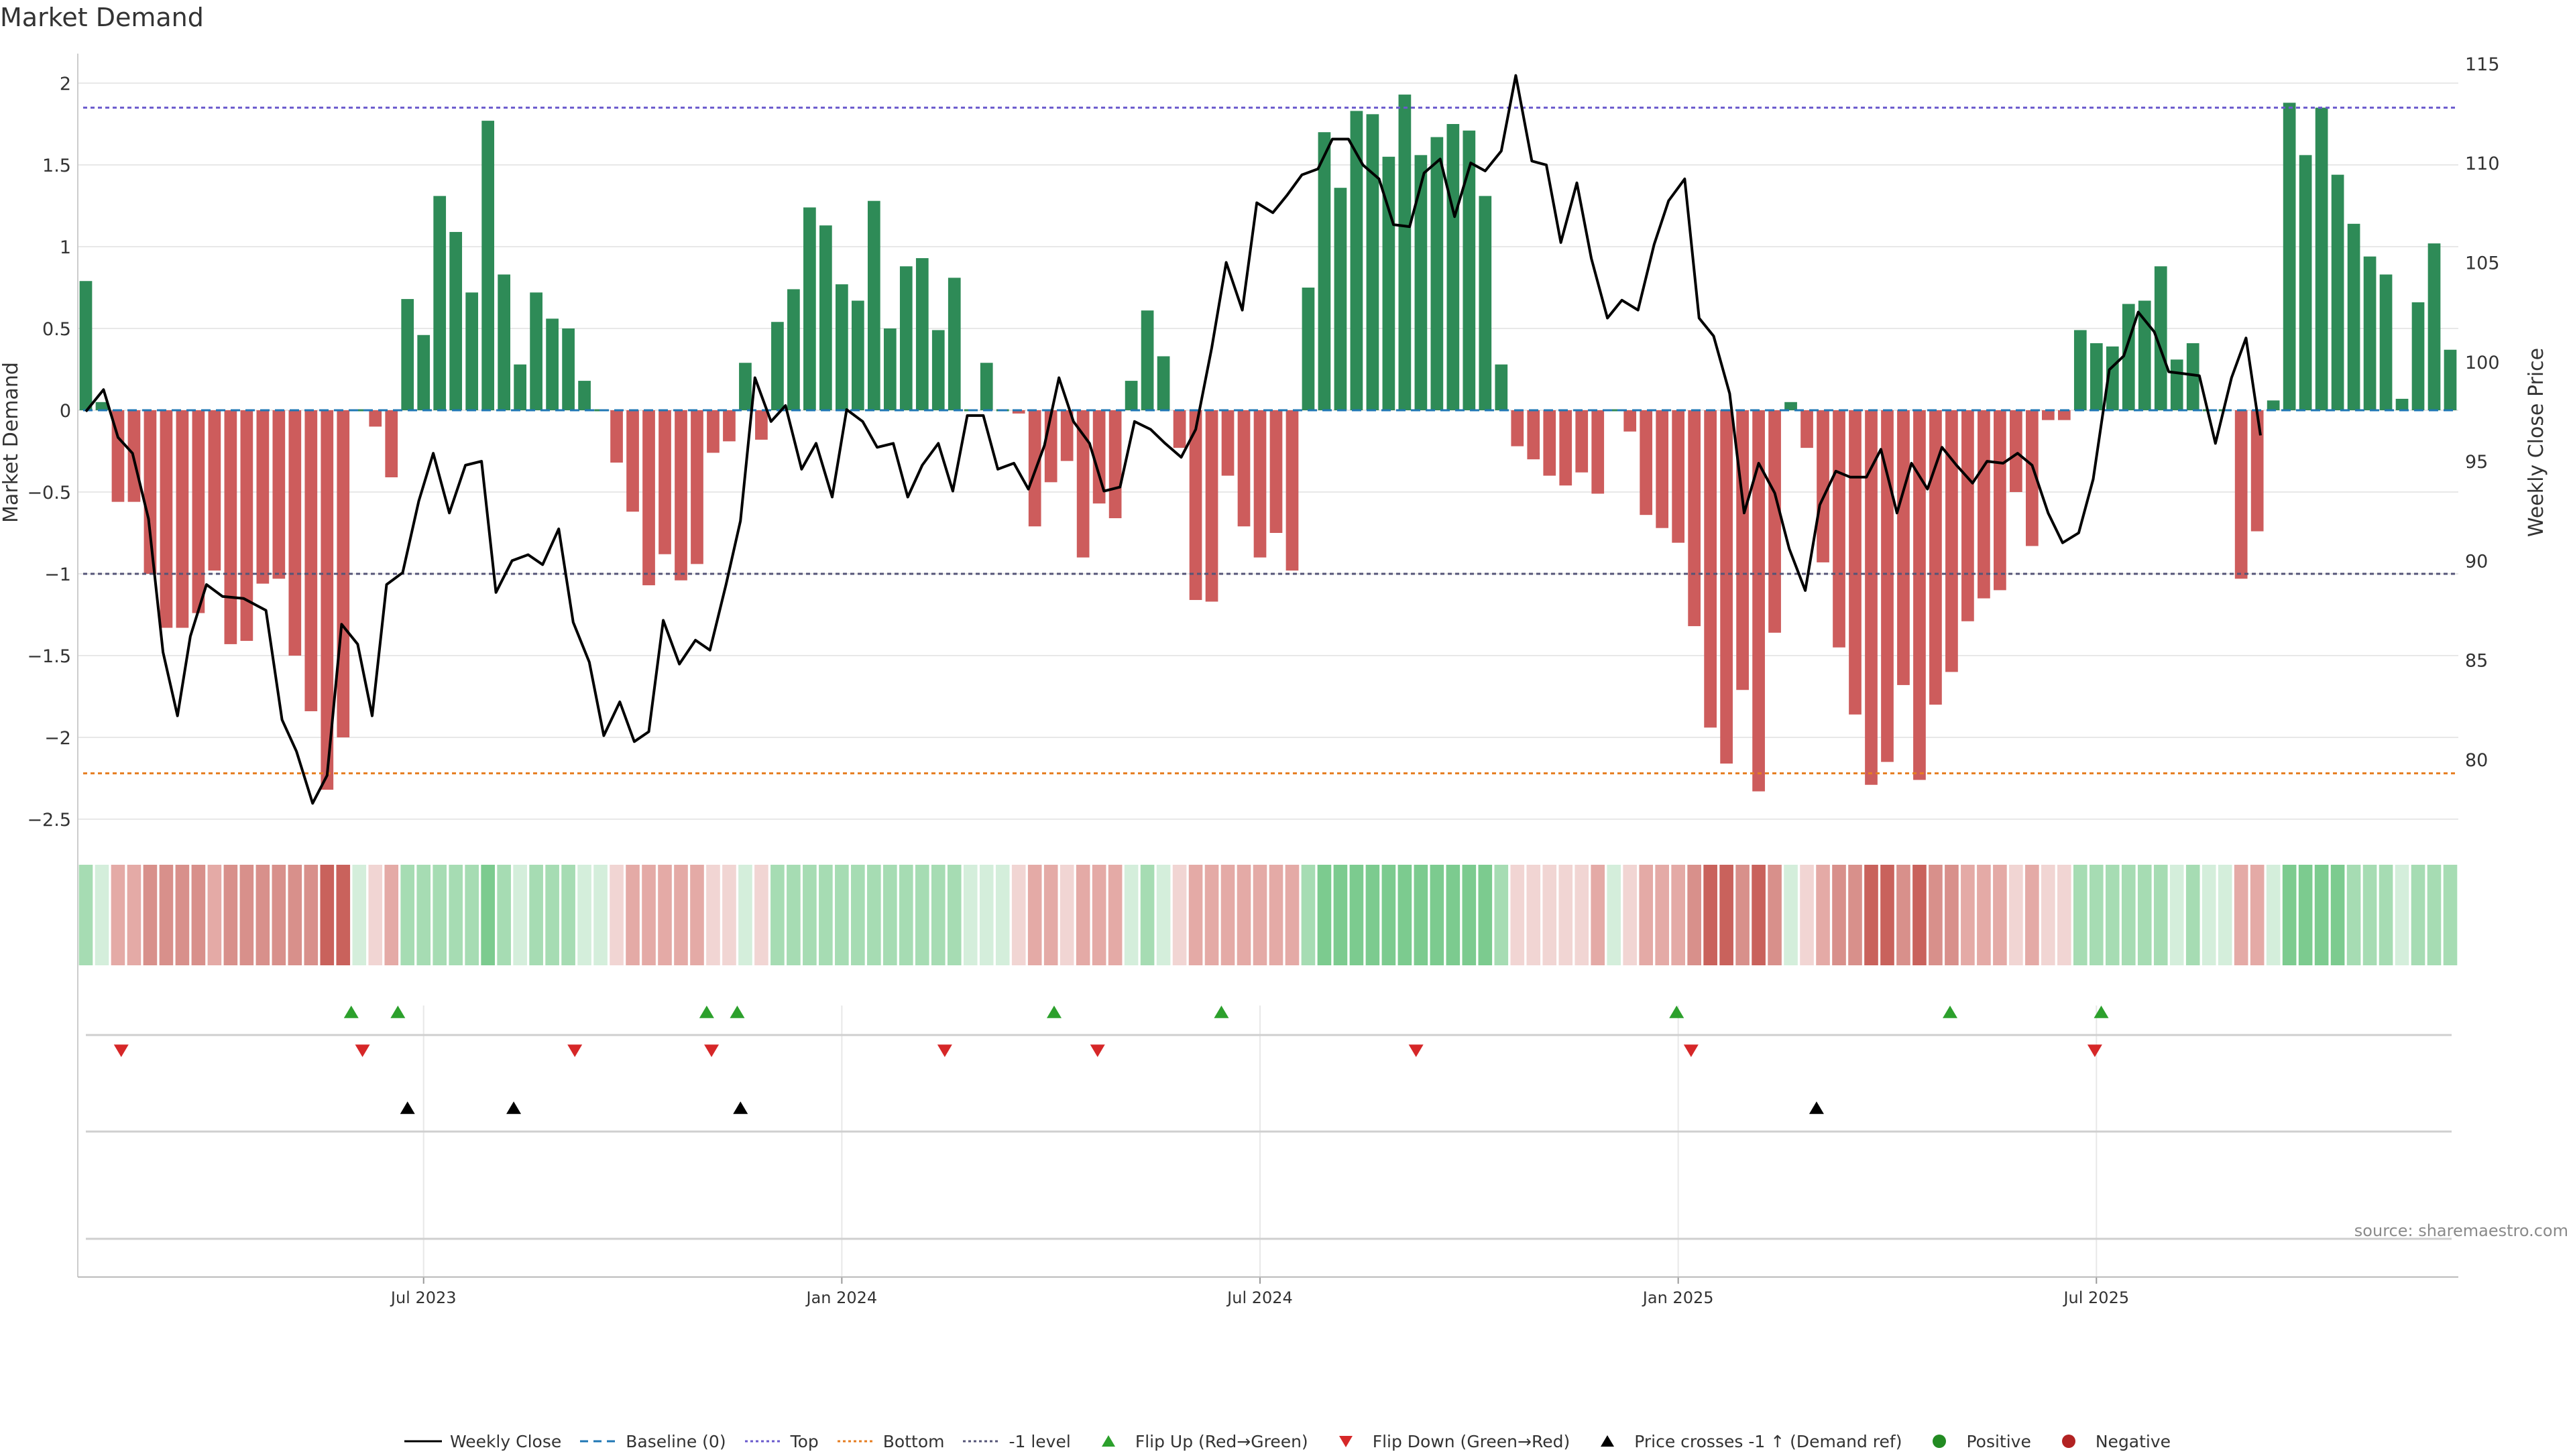  What do you see at coordinates (56, 329) in the screenshot?
I see `y-tick-label: 0.5` at bounding box center [56, 329].